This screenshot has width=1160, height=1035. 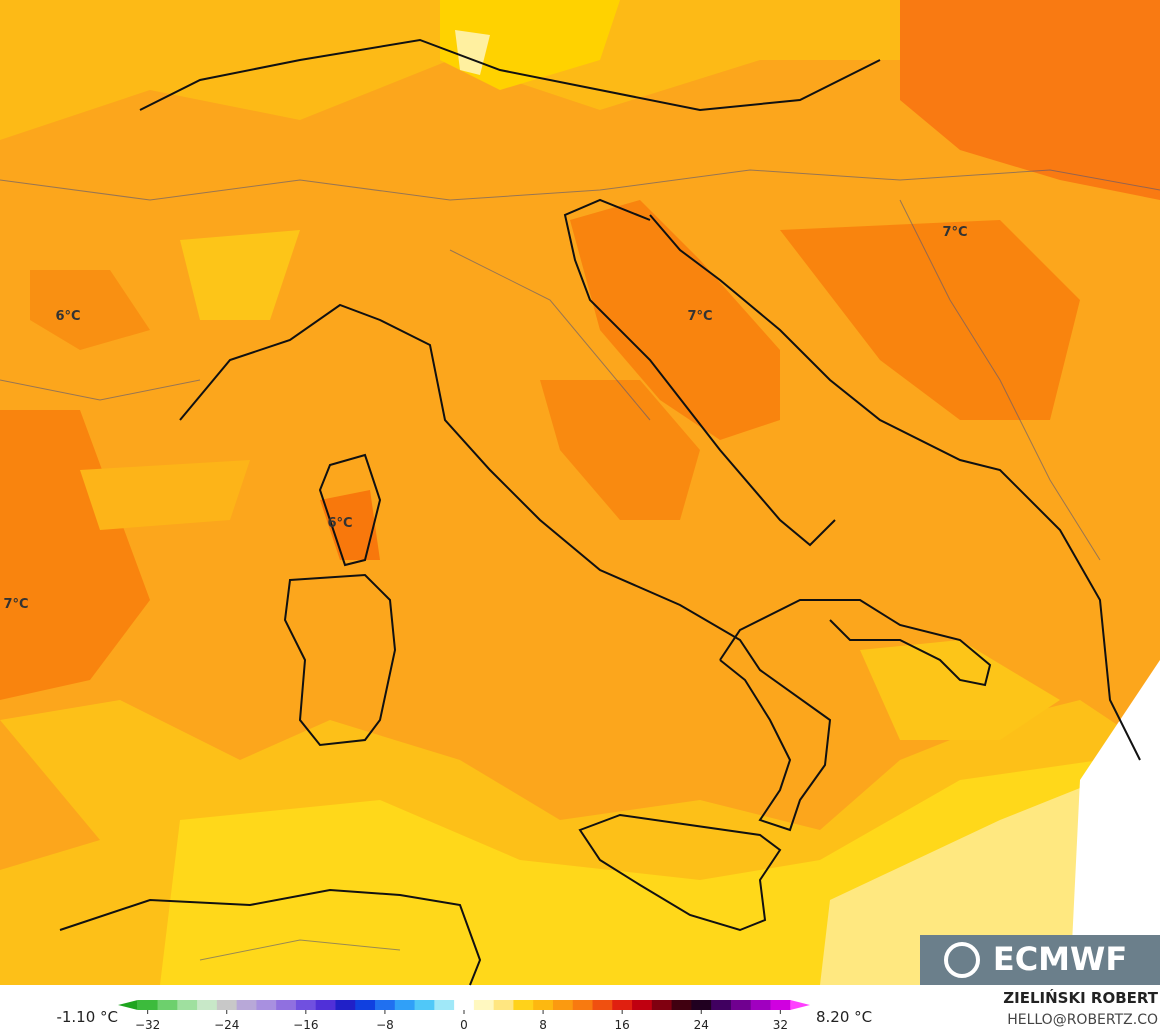 What do you see at coordinates (780, 1025) in the screenshot?
I see `colorbar-tick-label: 32` at bounding box center [780, 1025].